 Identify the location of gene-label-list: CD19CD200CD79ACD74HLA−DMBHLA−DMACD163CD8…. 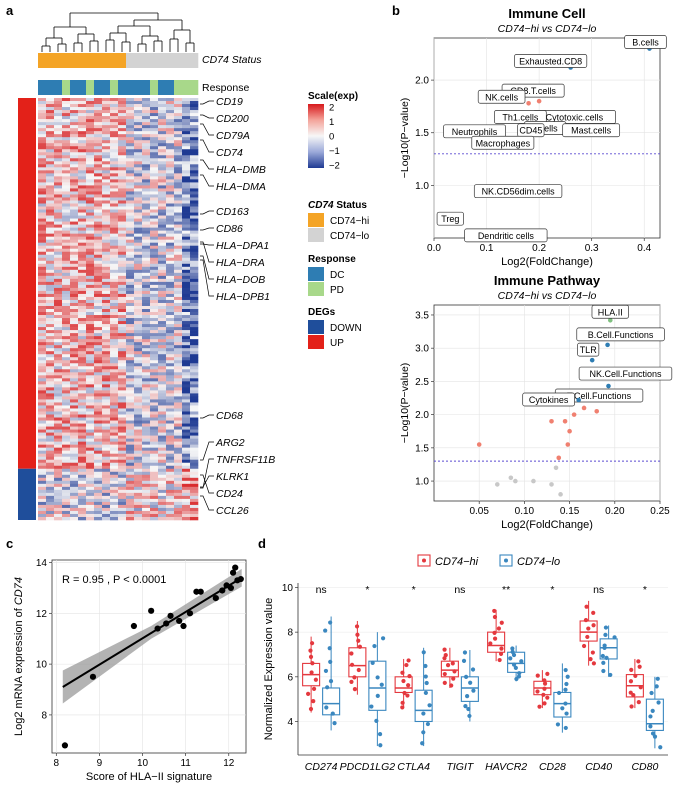
(237, 306).